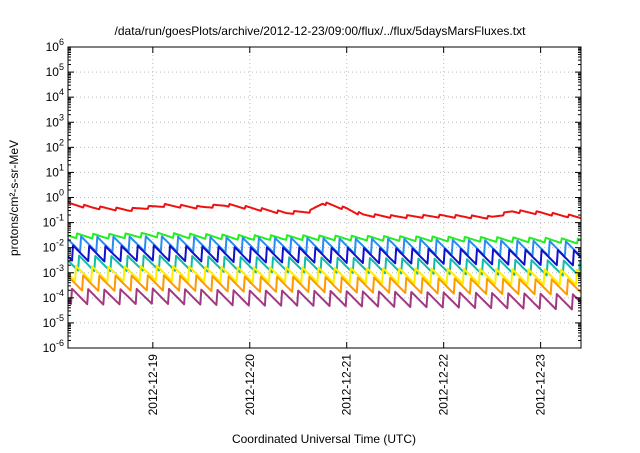 The image size is (640, 453). I want to click on y-tick-exponent: 0, so click(61, 193).